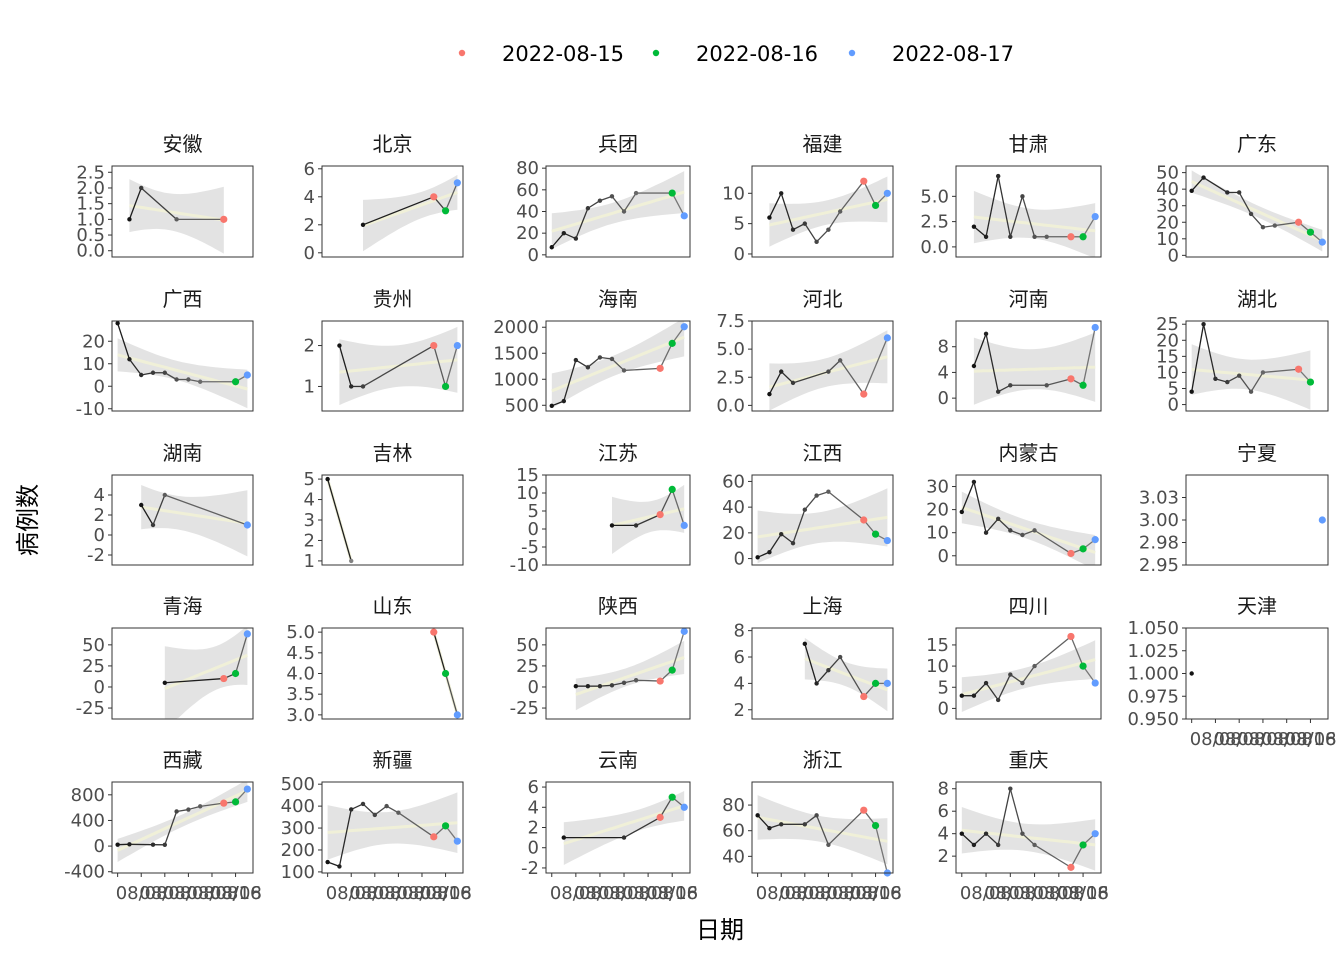 The image size is (1344, 964). Describe the element at coordinates (393, 760) in the screenshot. I see `strip-title: 新疆` at that location.